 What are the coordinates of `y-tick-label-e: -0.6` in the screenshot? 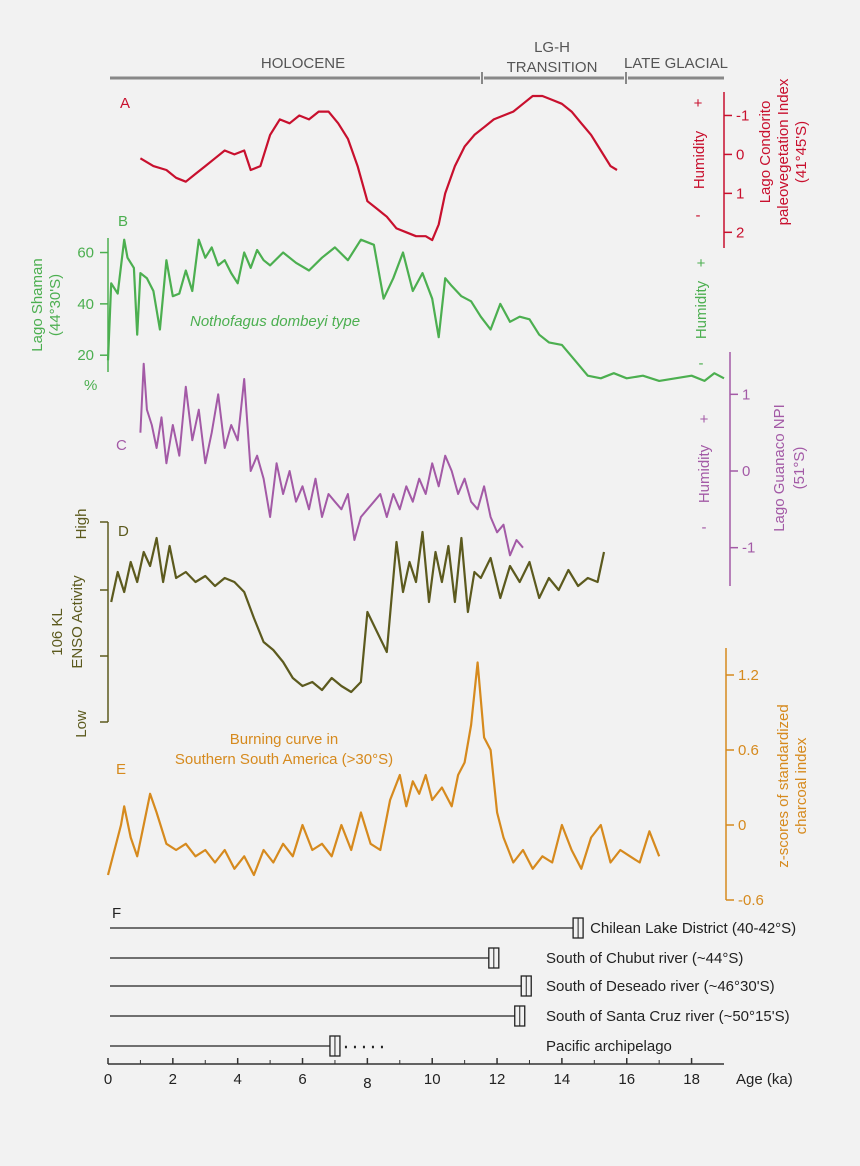 It's located at (751, 900).